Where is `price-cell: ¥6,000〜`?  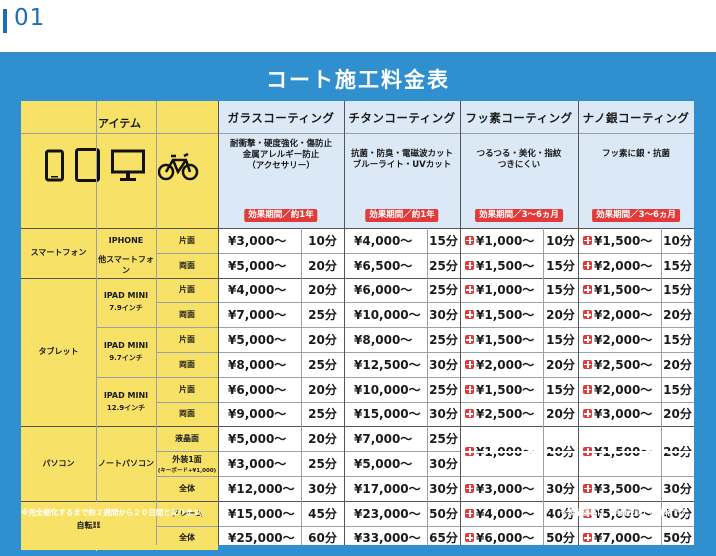
price-cell: ¥6,000〜 is located at coordinates (259, 389).